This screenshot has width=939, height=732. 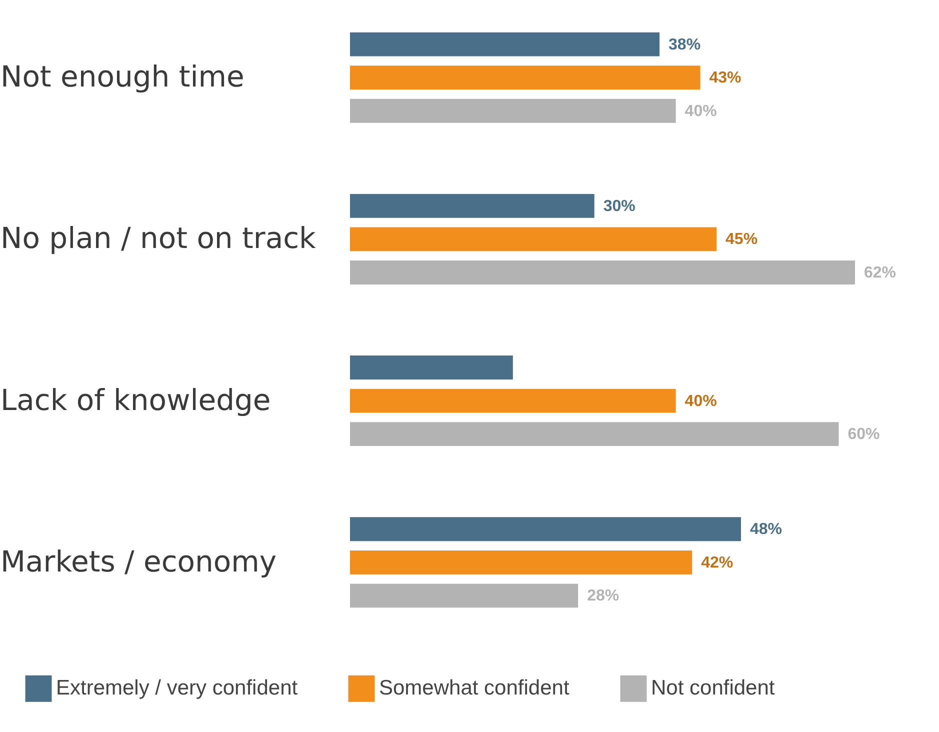 I want to click on y-tick-label: Markets / economy, so click(x=138, y=561).